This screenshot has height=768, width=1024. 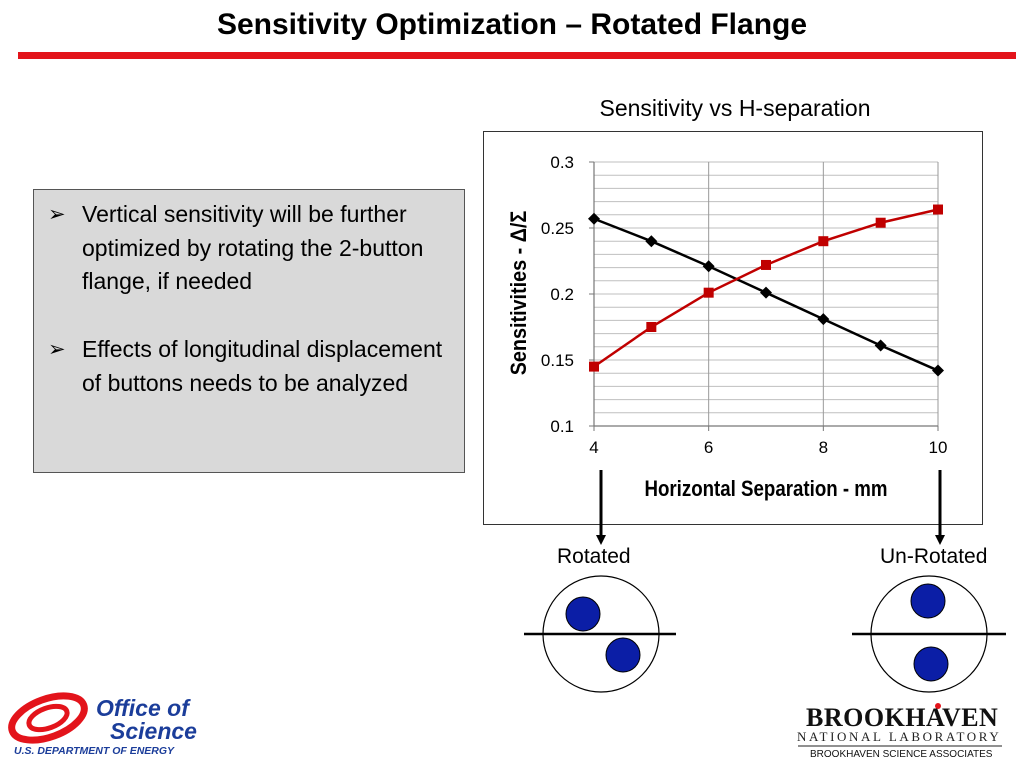 I want to click on doe-dept-text: U.S. DEPARTMENT OF ENERGY, so click(x=94, y=751).